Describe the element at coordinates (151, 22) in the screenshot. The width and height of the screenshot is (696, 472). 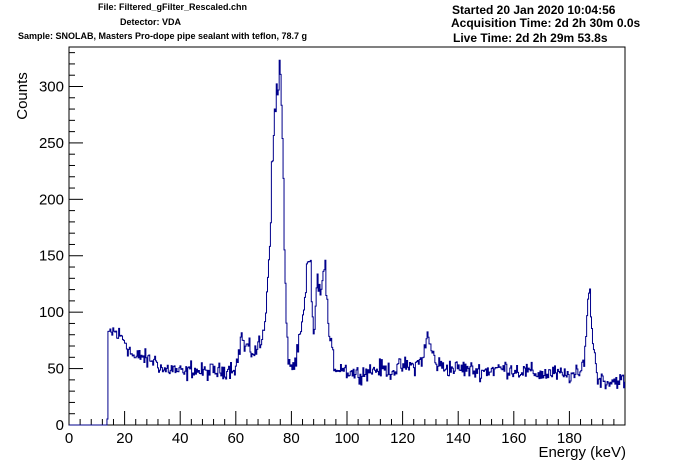
I see `header-detector: Detector: VDA` at that location.